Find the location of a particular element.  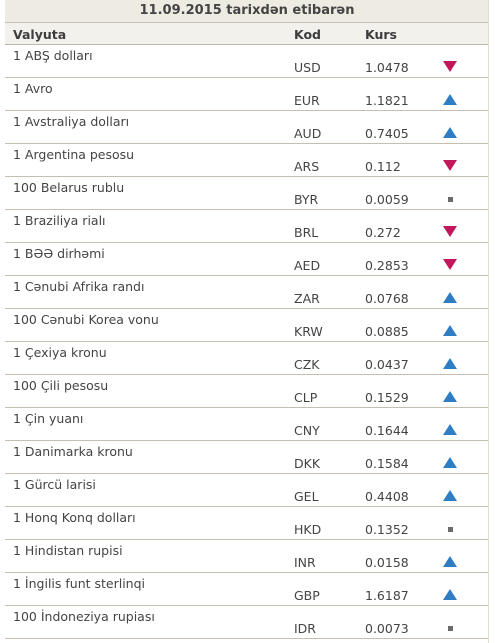

currency-name: 1 Danimarka kronu is located at coordinates (73, 451).